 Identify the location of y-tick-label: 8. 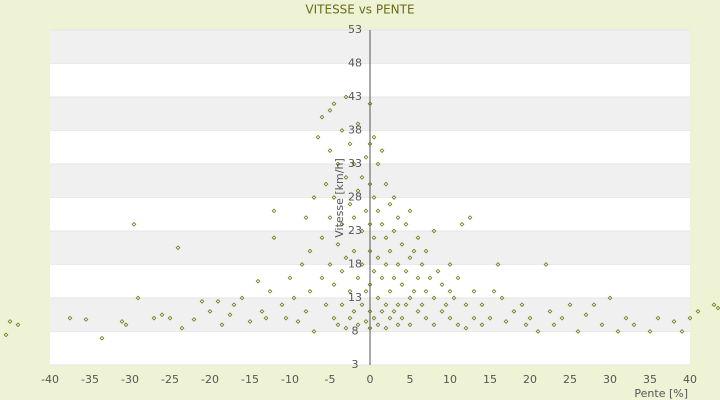
(355, 331).